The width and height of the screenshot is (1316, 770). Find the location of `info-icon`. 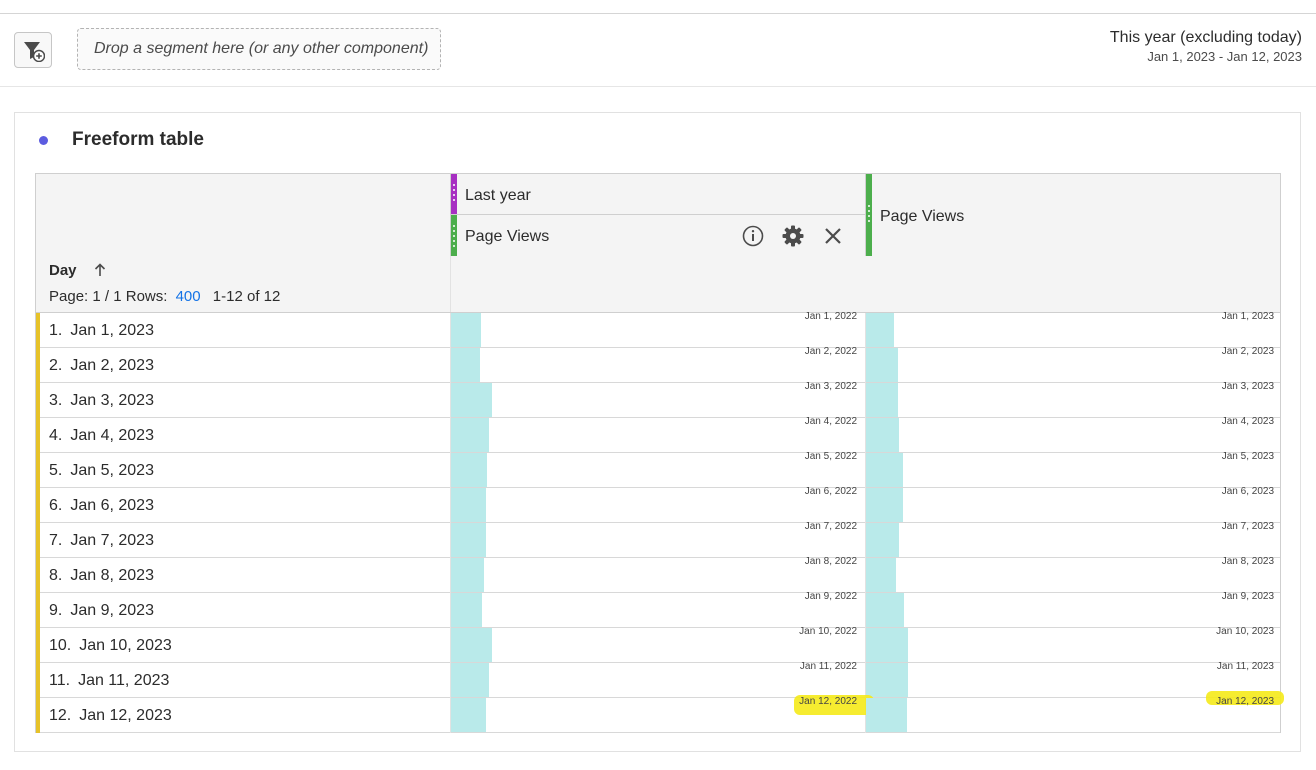

info-icon is located at coordinates (753, 236).